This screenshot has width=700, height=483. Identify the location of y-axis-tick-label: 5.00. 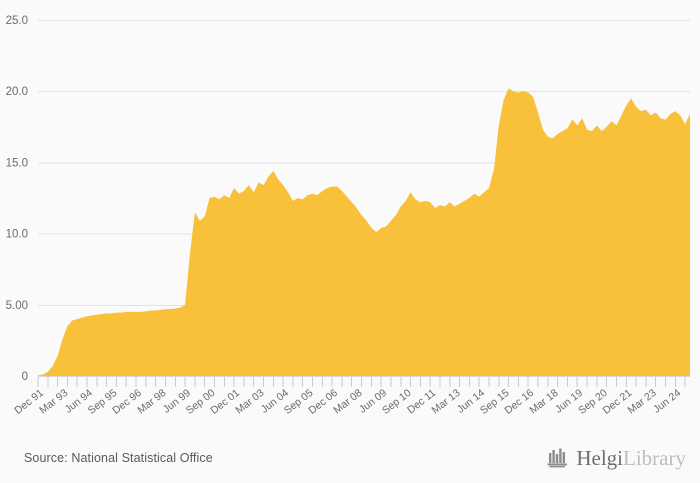
(17, 306).